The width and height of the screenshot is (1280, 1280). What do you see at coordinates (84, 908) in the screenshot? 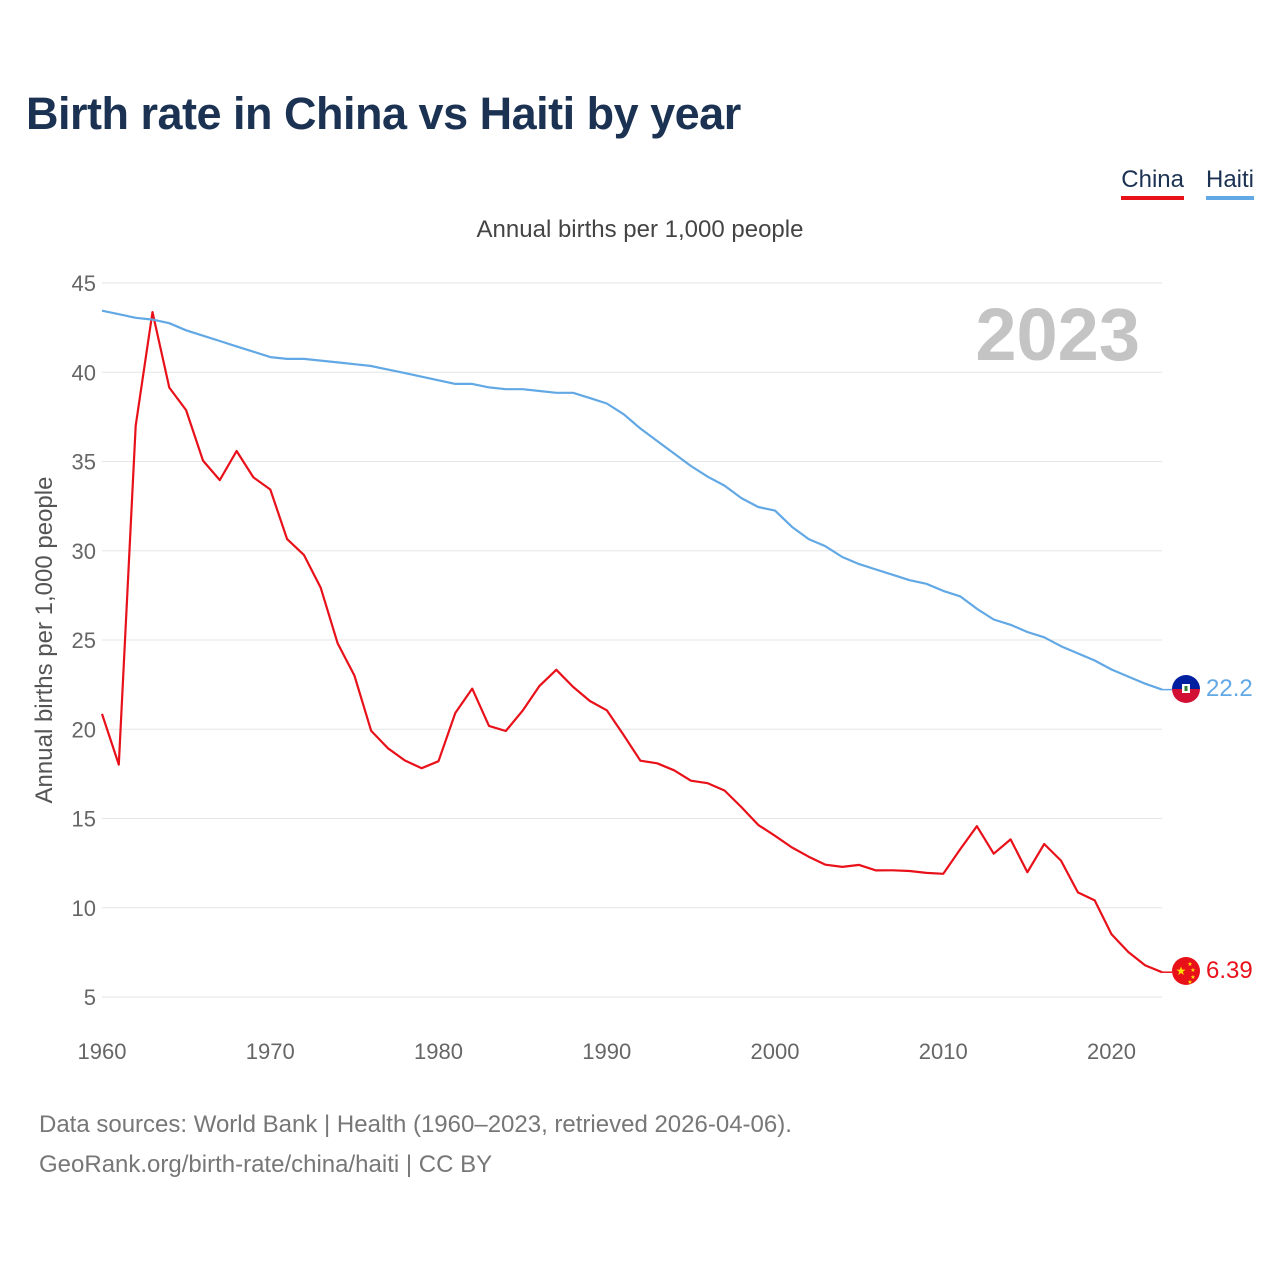
I see `y-tick-label: 10` at bounding box center [84, 908].